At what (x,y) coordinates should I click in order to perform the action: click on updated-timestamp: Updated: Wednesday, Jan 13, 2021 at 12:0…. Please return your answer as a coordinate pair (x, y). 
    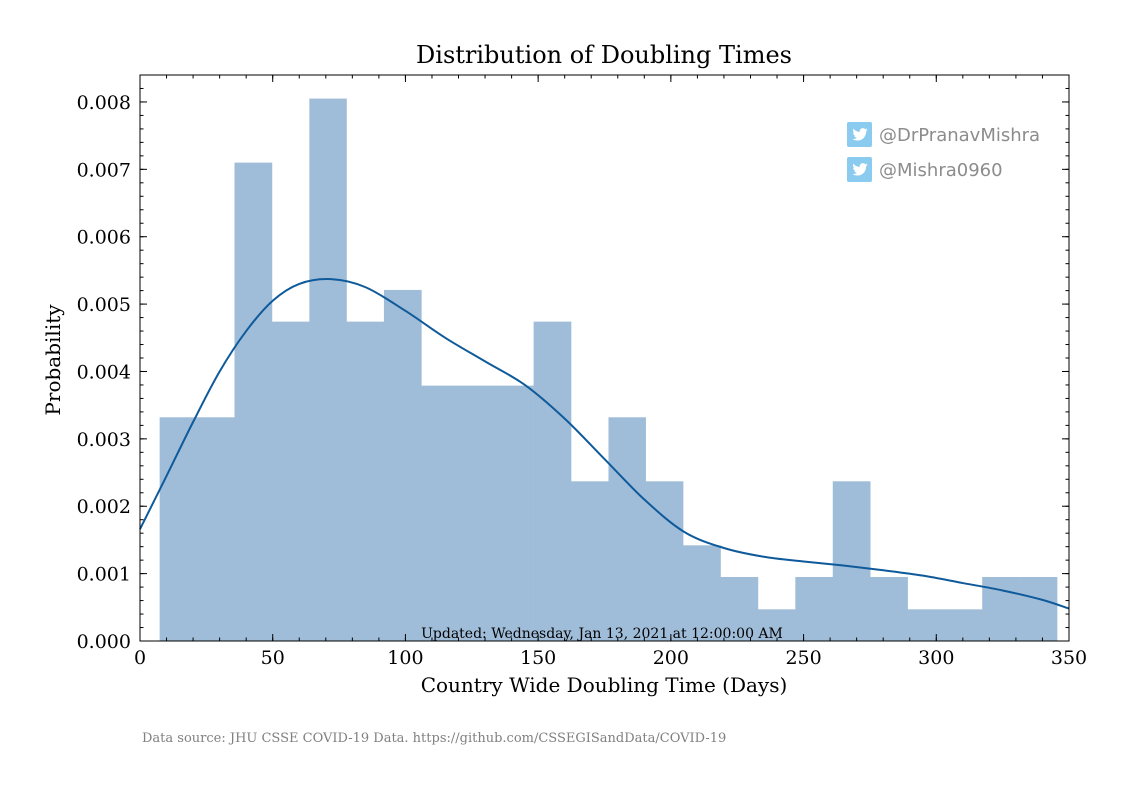
    Looking at the image, I should click on (602, 634).